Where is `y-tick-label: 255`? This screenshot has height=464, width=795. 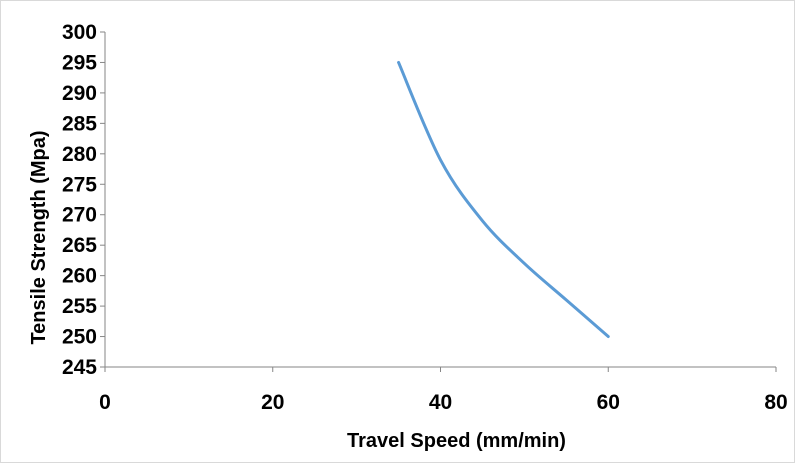 y-tick-label: 255 is located at coordinates (79, 306).